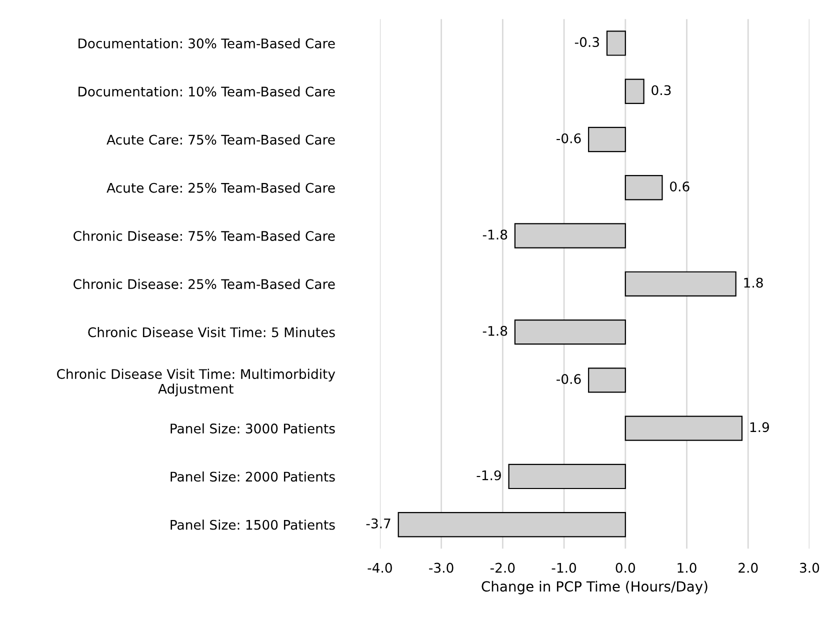  Describe the element at coordinates (748, 567) in the screenshot. I see `x-tick-label: 2.0` at that location.